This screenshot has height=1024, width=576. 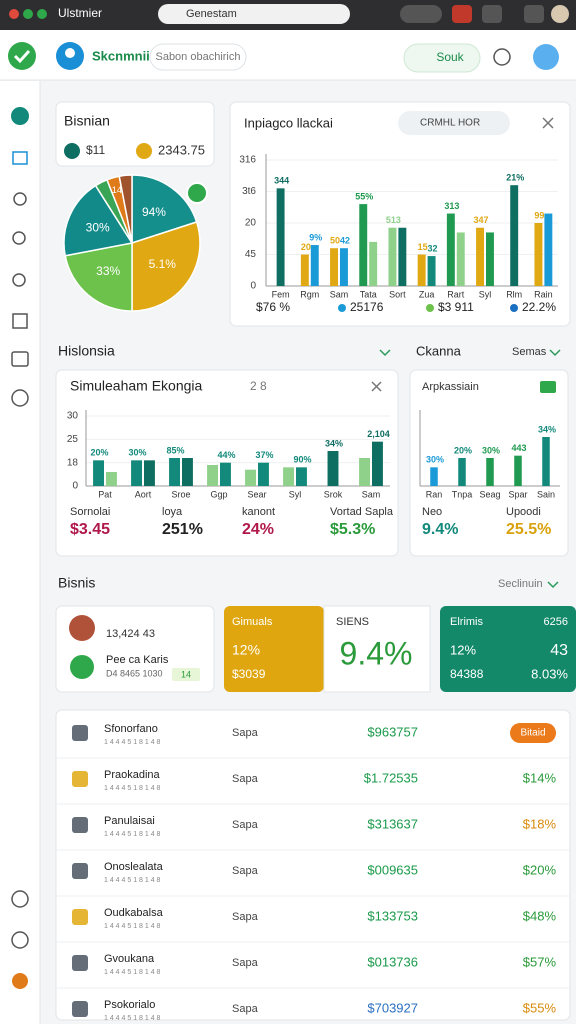 What do you see at coordinates (143, 494) in the screenshot?
I see `x-tick-label: Aort` at bounding box center [143, 494].